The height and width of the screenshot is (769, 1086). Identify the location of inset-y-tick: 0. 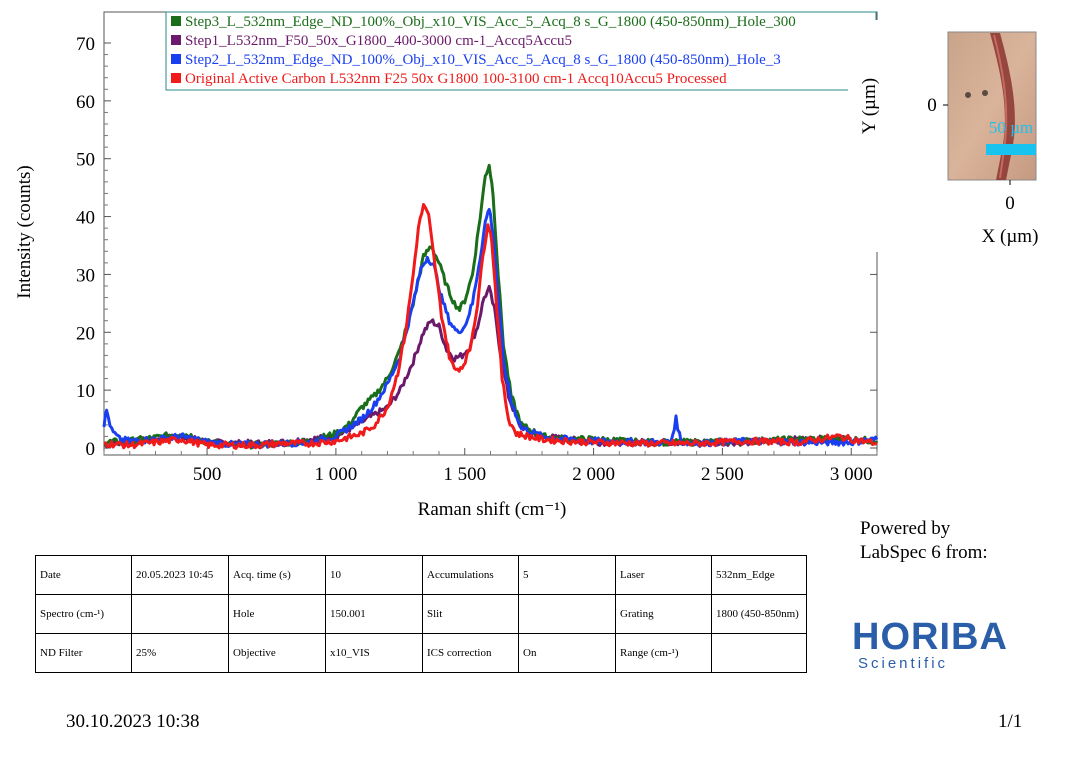
(932, 105).